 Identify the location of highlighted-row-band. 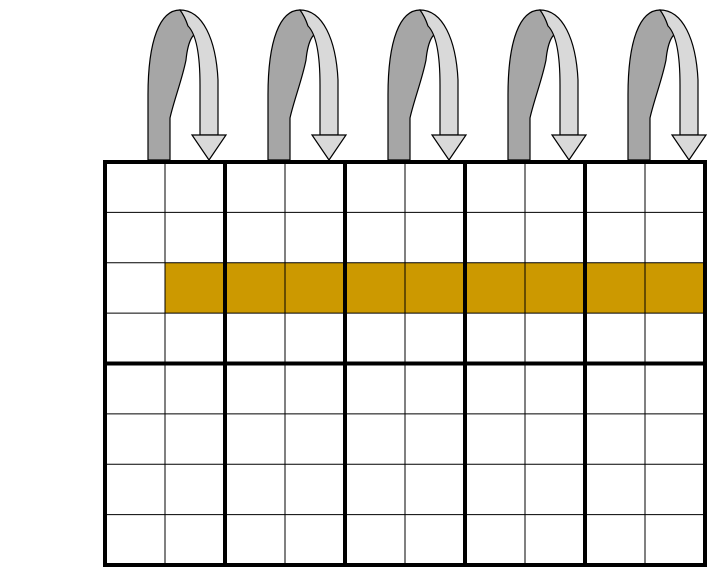
(435, 288).